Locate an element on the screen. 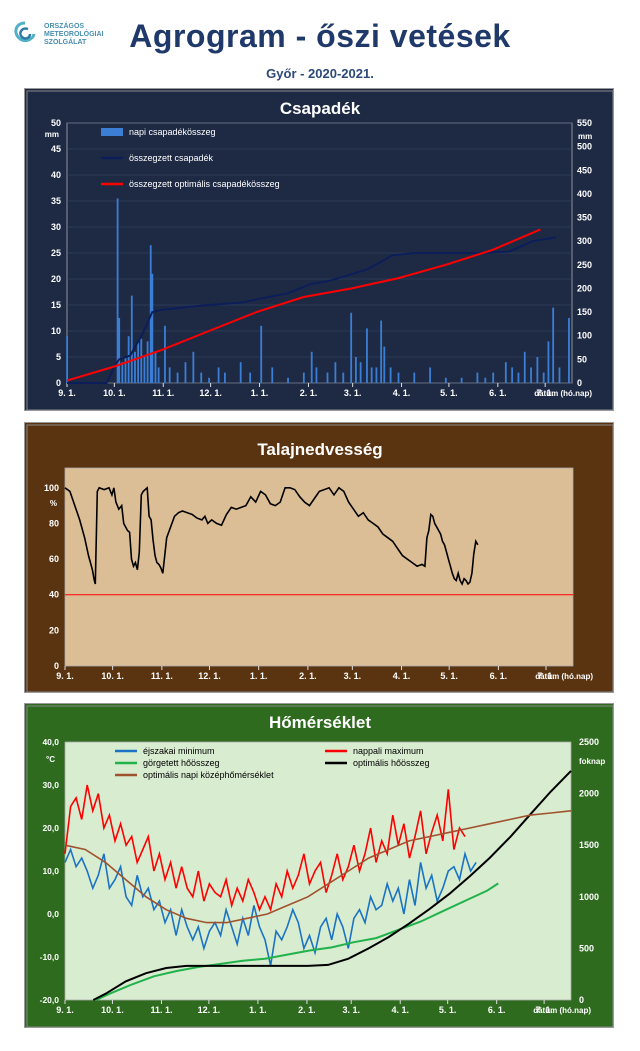 The height and width of the screenshot is (1051, 640). y-tick-label-right: 1000 is located at coordinates (589, 897).